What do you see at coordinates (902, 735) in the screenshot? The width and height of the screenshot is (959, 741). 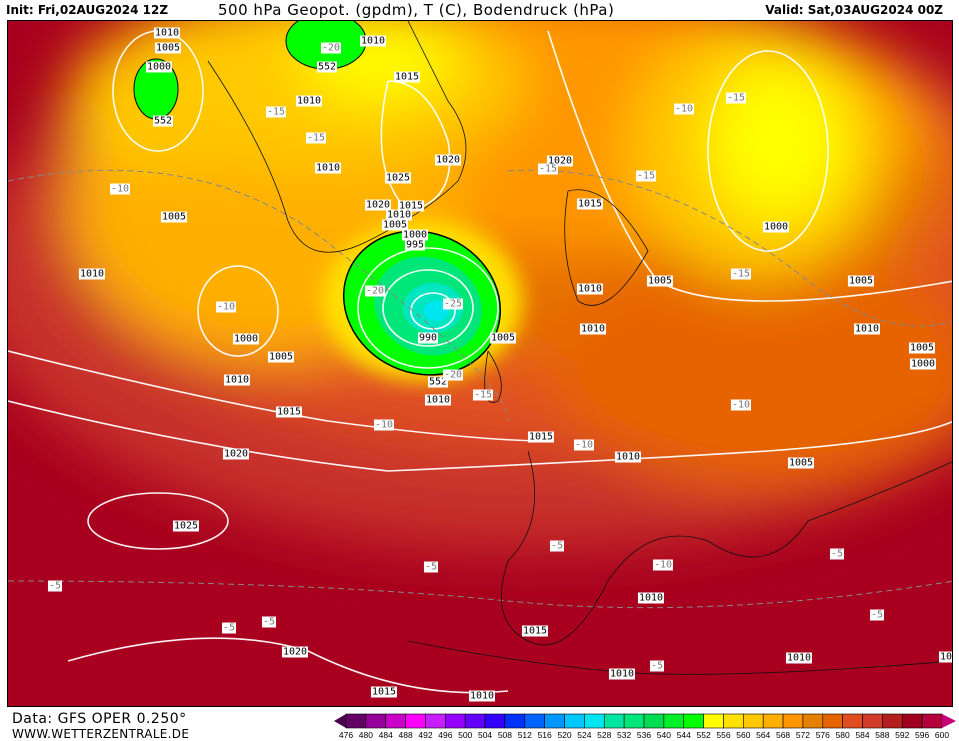 I see `colorbar-tick-label: 592` at bounding box center [902, 735].